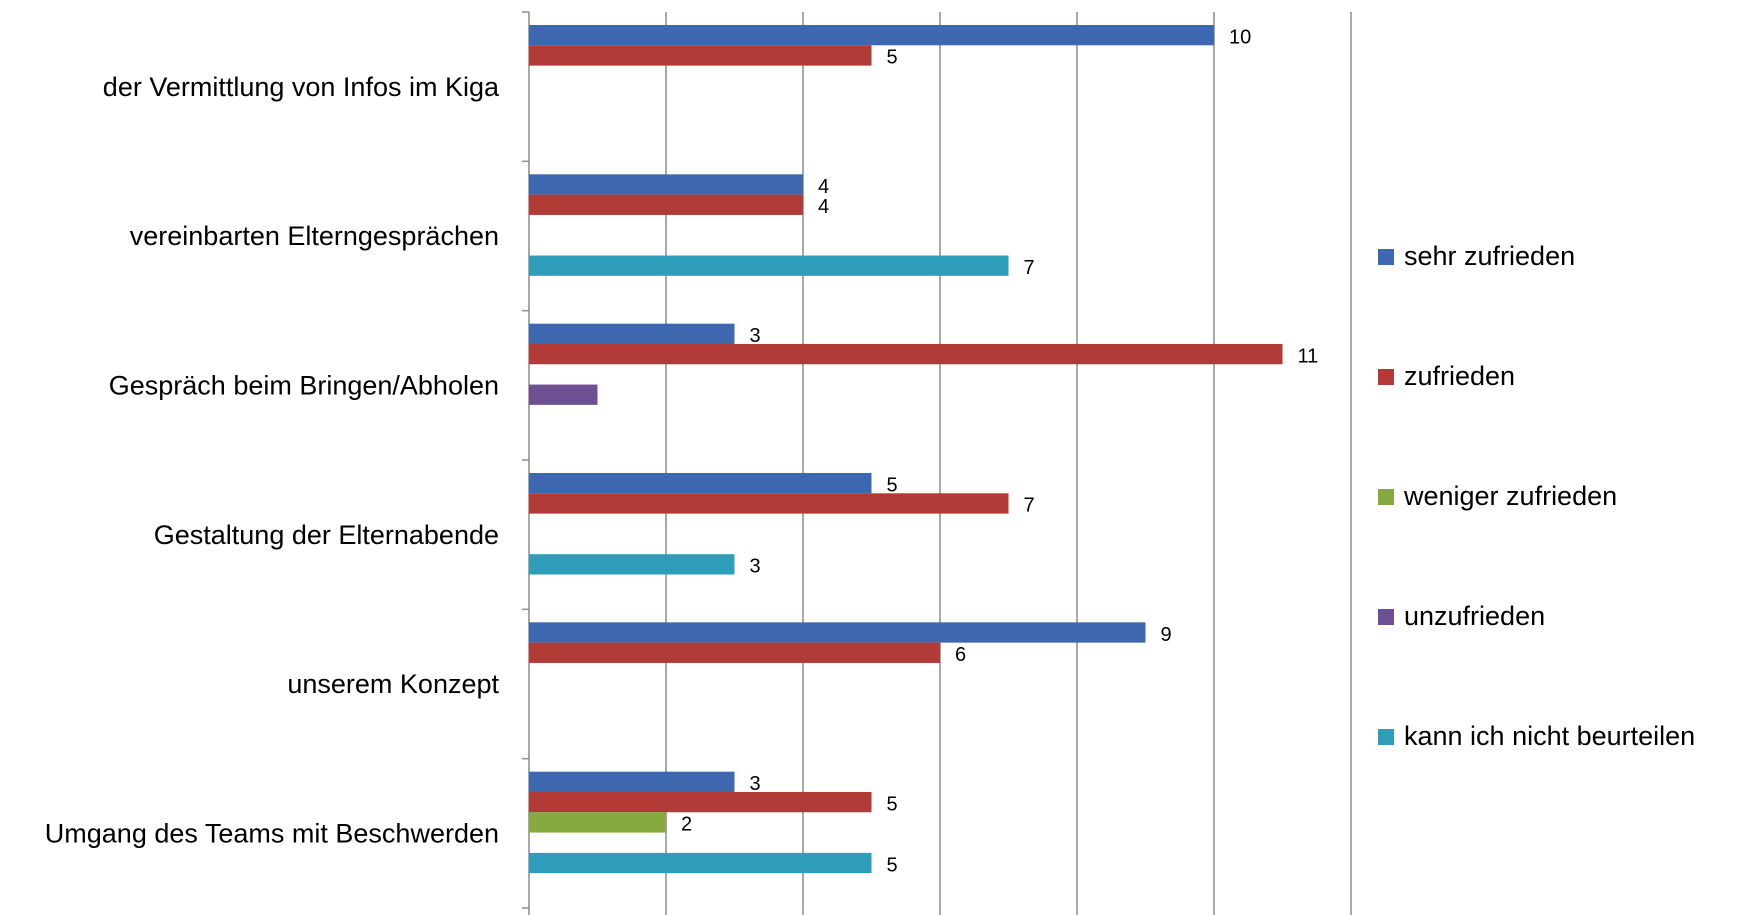  Describe the element at coordinates (1166, 635) in the screenshot. I see `data-label: 9` at that location.